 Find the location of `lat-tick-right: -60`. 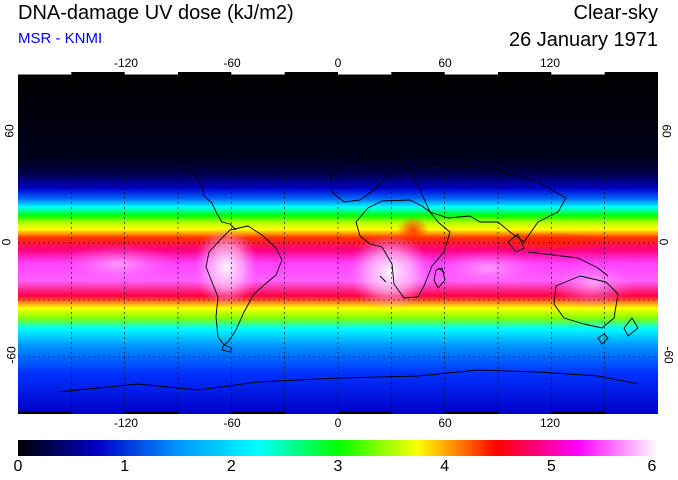

lat-tick-right: -60 is located at coordinates (668, 355).